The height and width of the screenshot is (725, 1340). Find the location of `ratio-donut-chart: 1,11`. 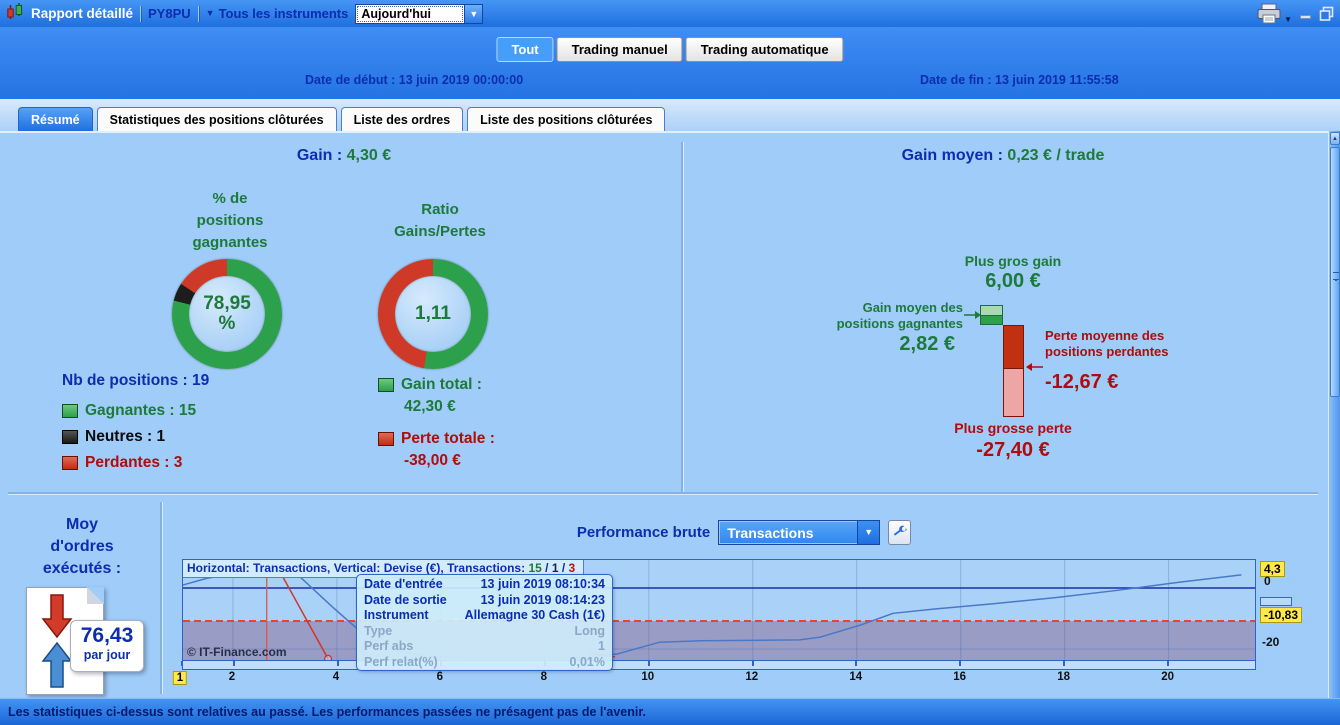

ratio-donut-chart: 1,11 is located at coordinates (433, 314).